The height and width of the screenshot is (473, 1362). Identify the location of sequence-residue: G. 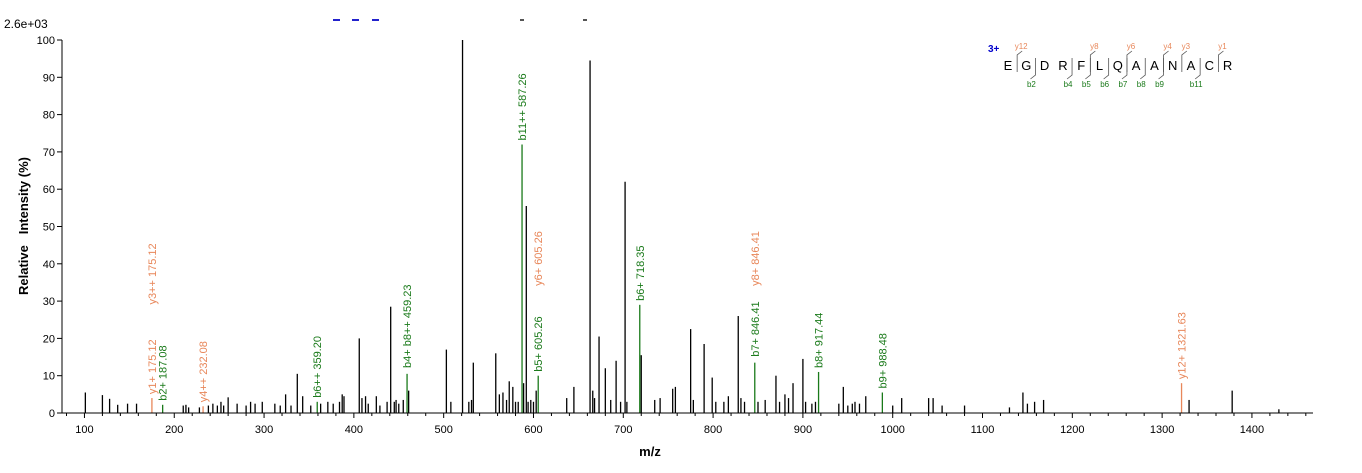
(1026, 65).